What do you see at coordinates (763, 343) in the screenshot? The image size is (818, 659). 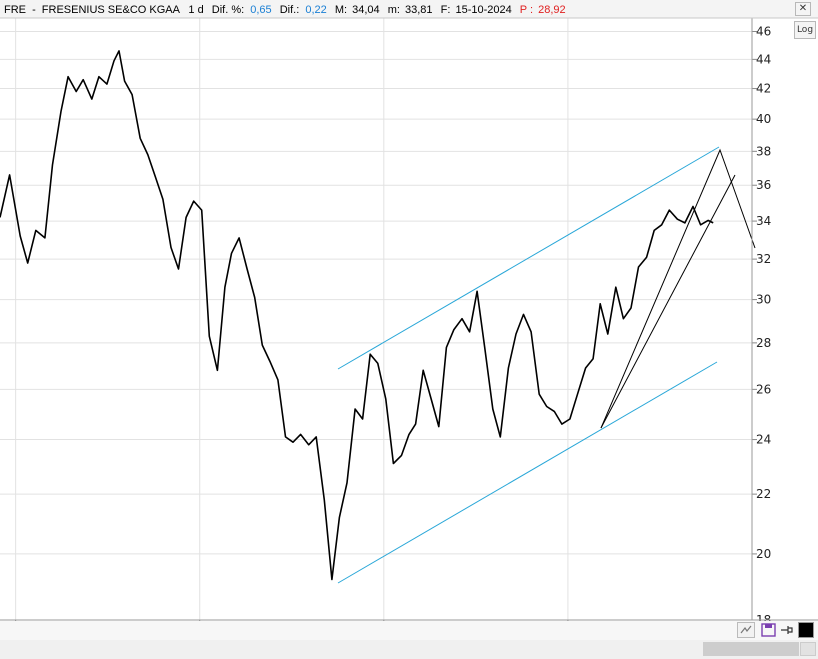 I see `y-tick-label: 28` at bounding box center [763, 343].